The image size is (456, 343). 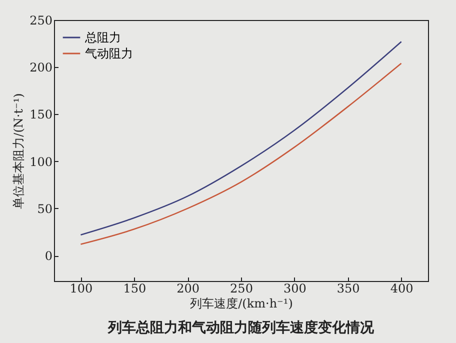 I want to click on legend-label: 气动阻力, so click(x=109, y=53).